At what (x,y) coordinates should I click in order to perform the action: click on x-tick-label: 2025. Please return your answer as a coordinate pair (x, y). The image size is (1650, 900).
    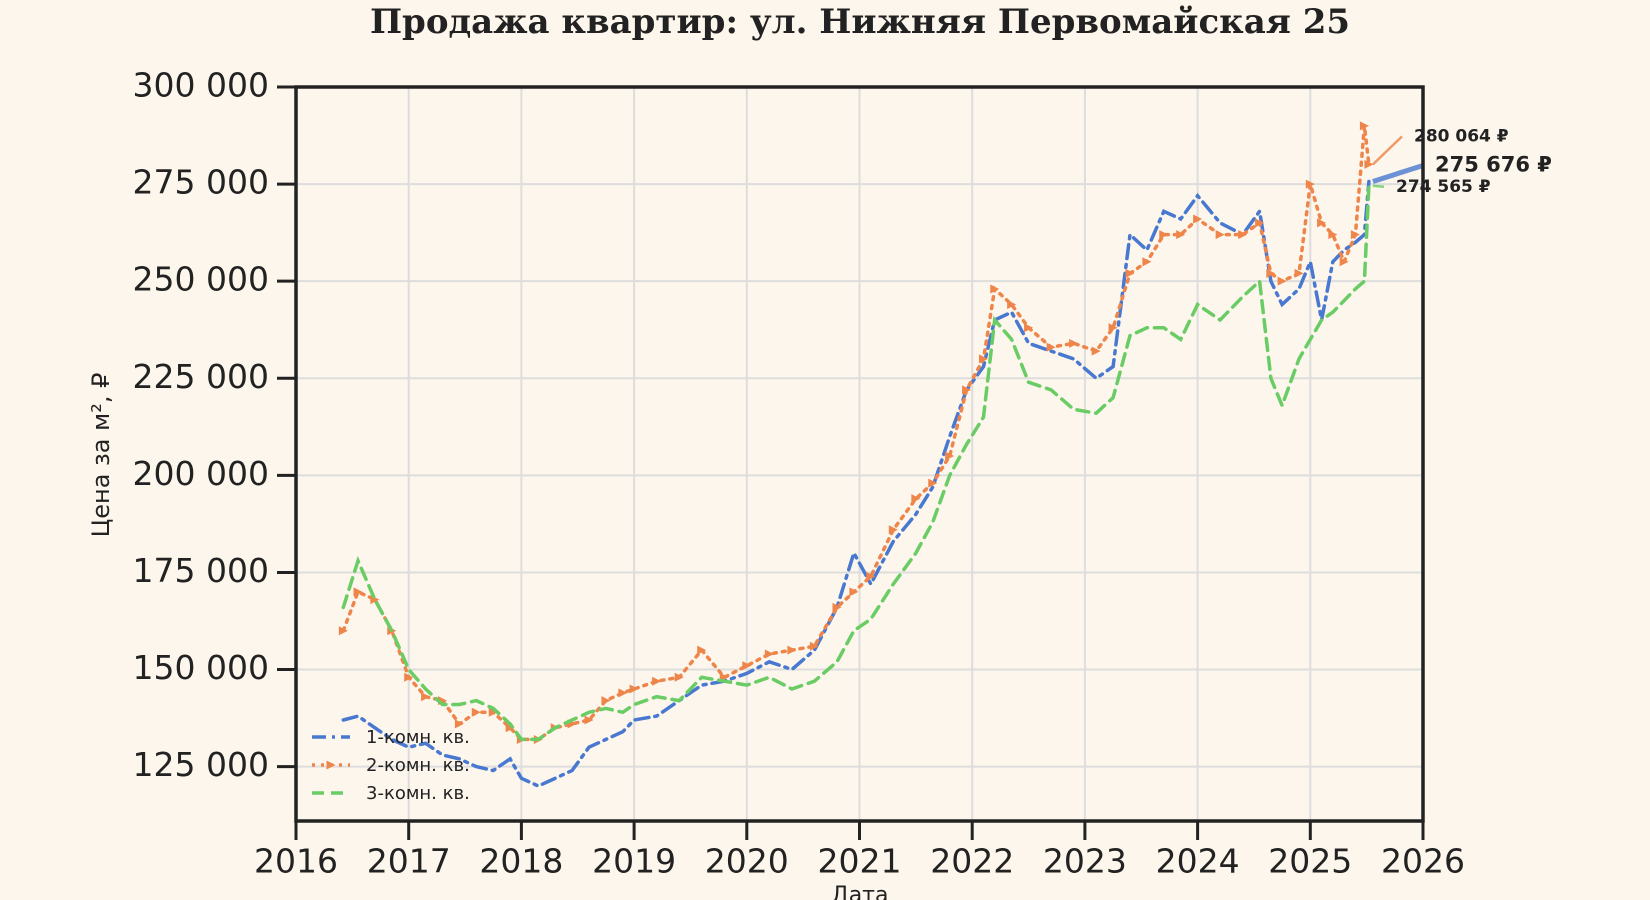
    Looking at the image, I should click on (1310, 861).